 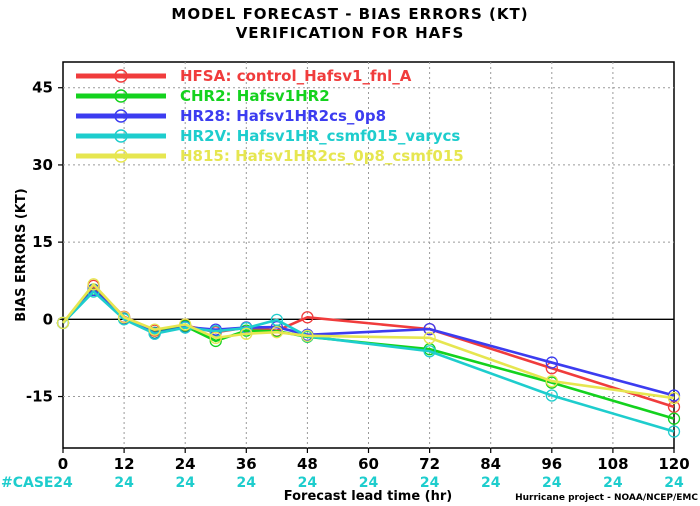 What do you see at coordinates (307, 464) in the screenshot?
I see `x-tick-label: 48` at bounding box center [307, 464].